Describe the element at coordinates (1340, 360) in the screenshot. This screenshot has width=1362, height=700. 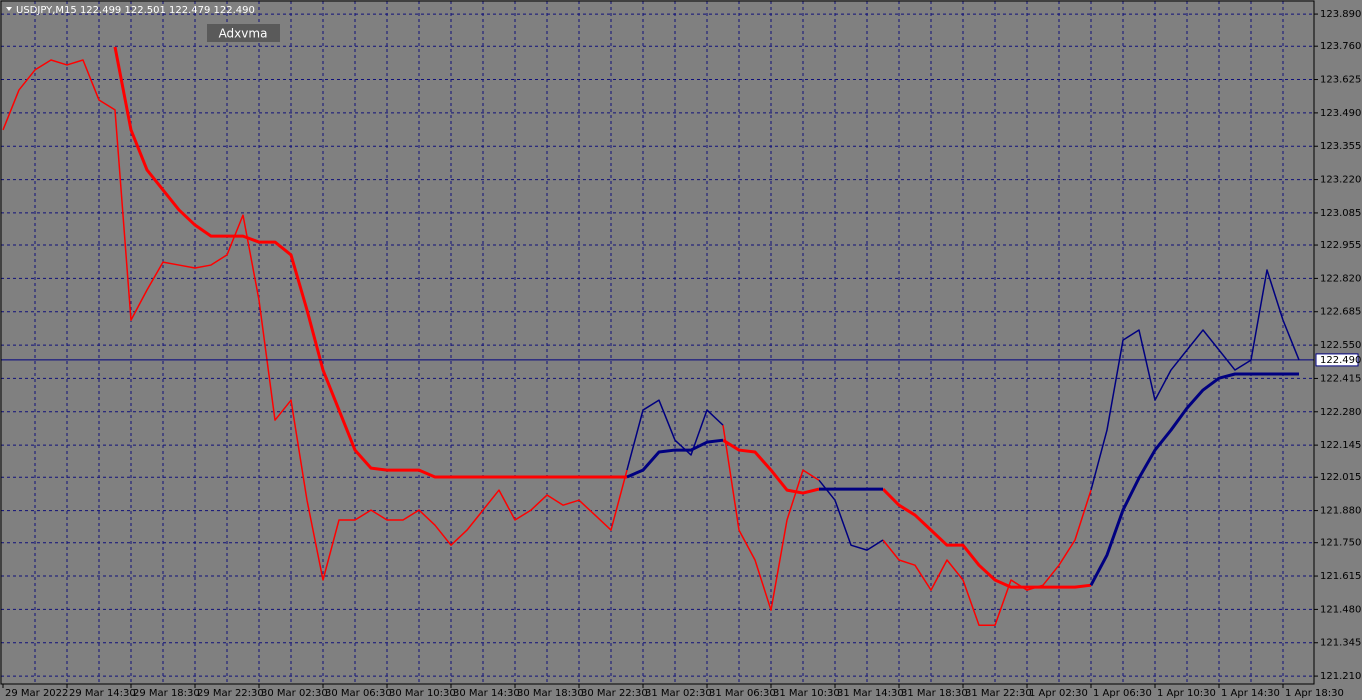
I see `current-price-label: 122.490` at that location.